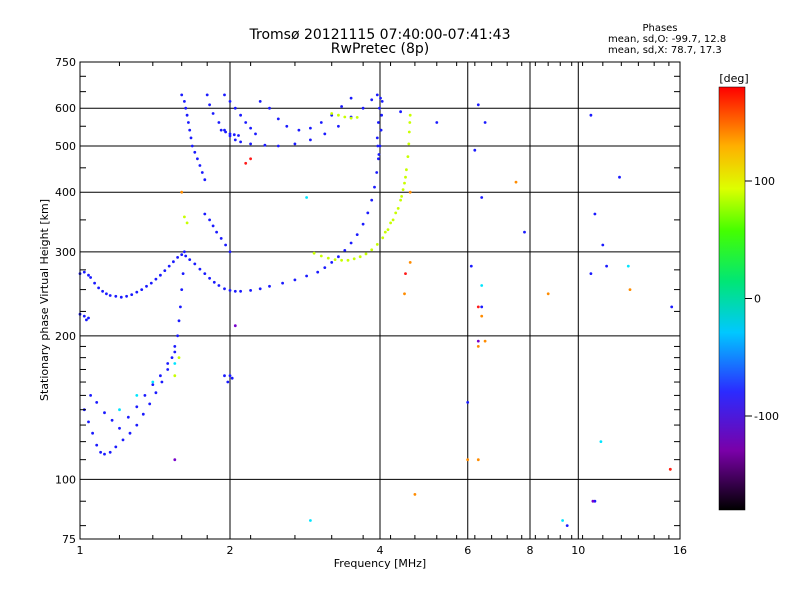 The width and height of the screenshot is (800, 600). What do you see at coordinates (467, 550) in the screenshot?
I see `x-tick-label: 6` at bounding box center [467, 550].